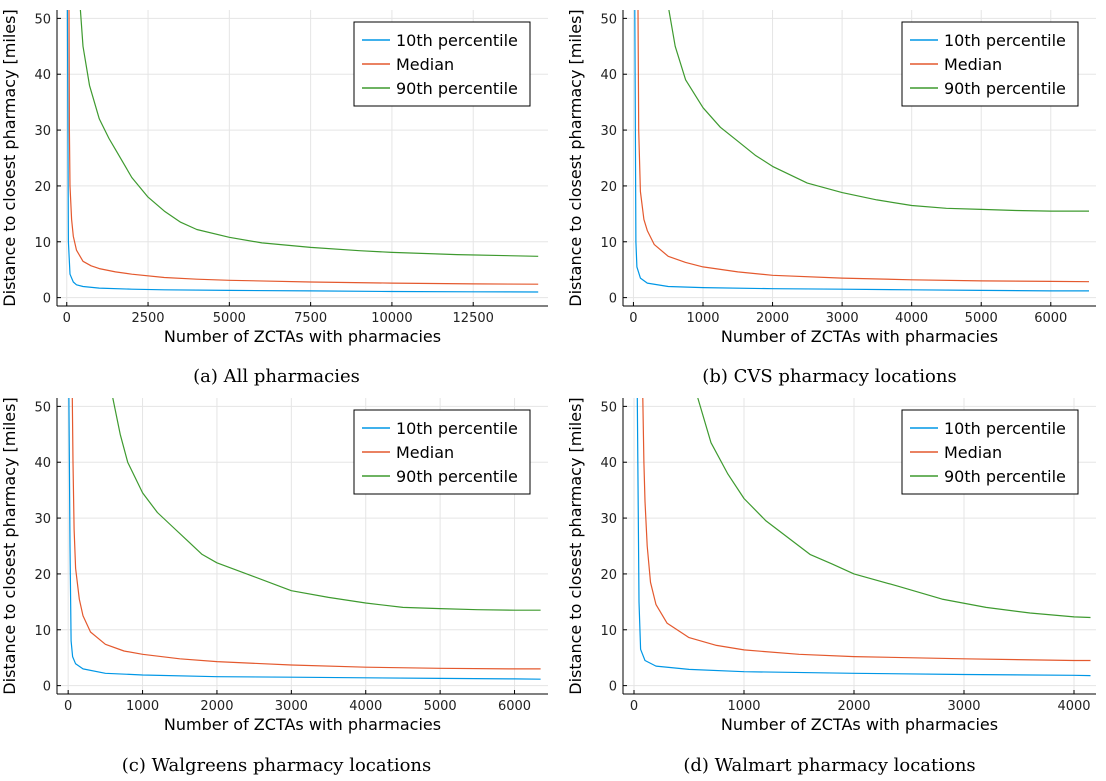  What do you see at coordinates (473, 318) in the screenshot?
I see `x-tick-label: 12500` at bounding box center [473, 318].